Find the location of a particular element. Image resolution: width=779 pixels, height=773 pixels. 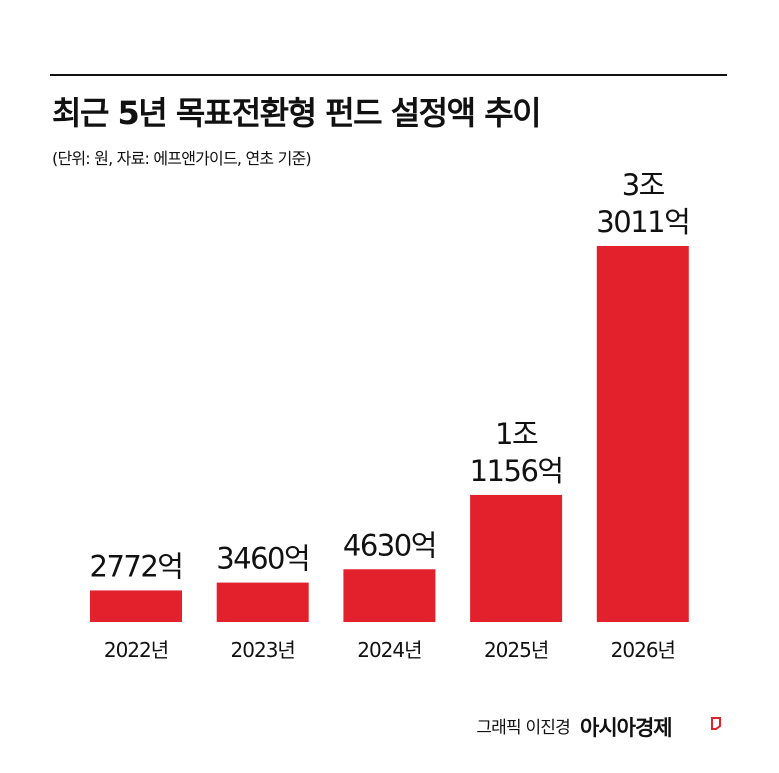

value-label: 3460억 is located at coordinates (262, 559).